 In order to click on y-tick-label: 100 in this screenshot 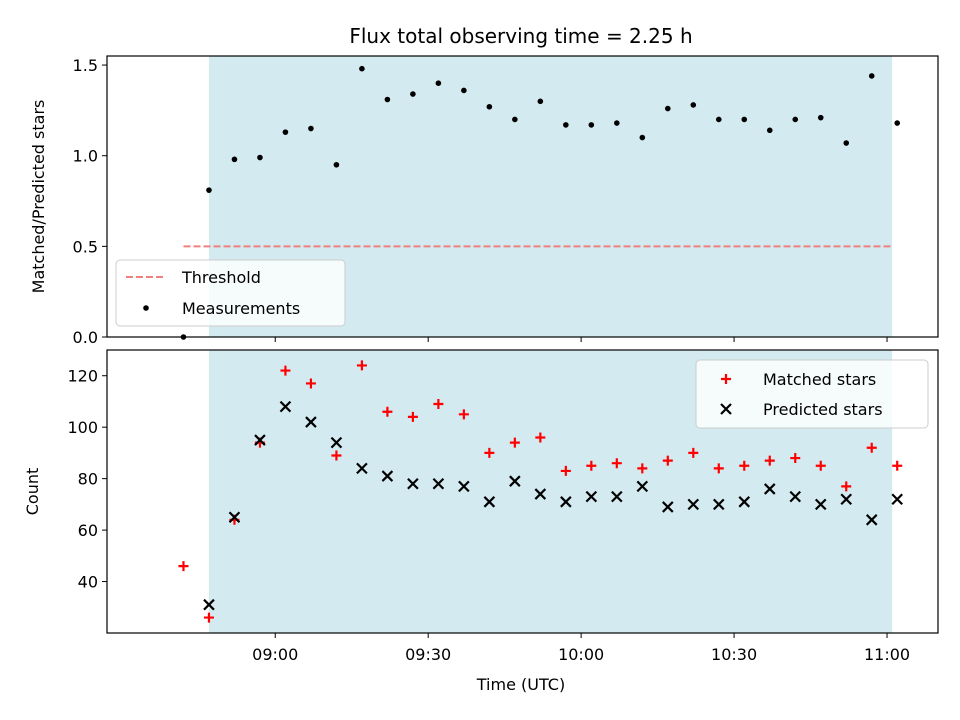, I will do `click(82, 427)`.